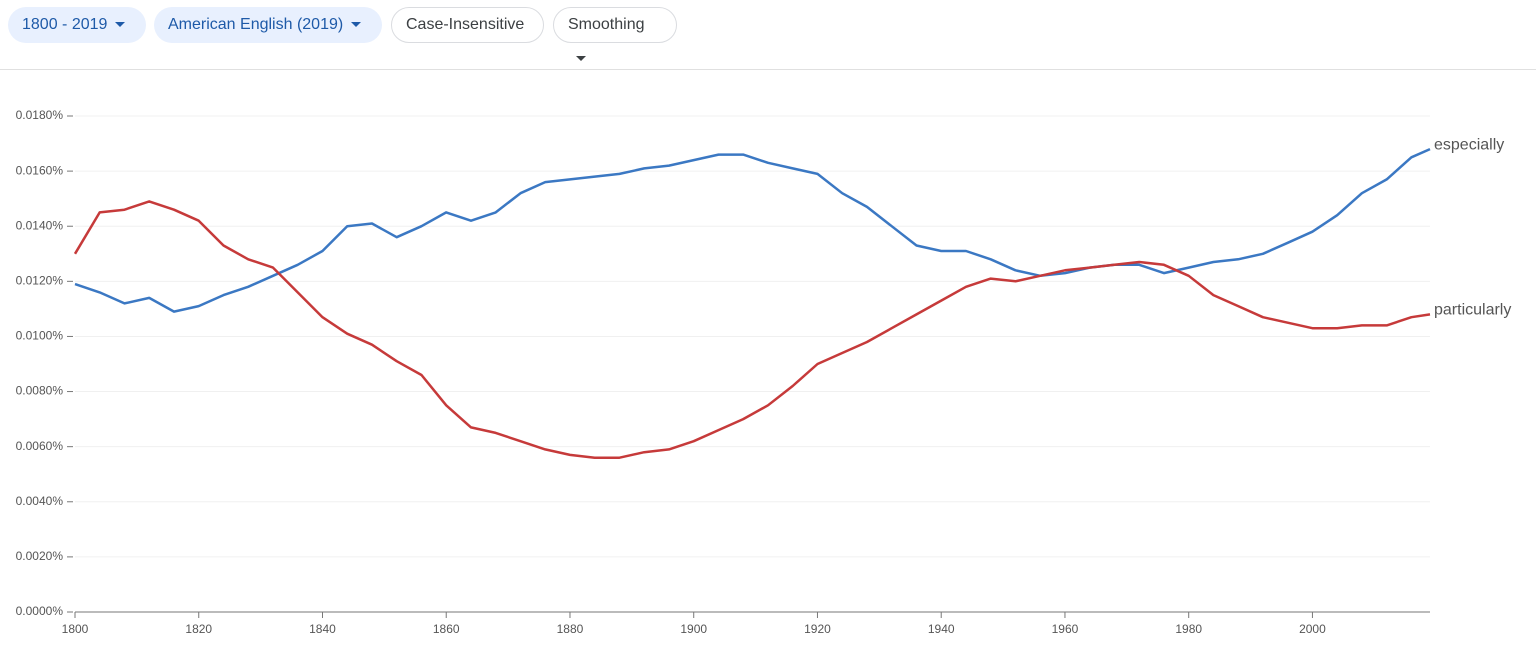  What do you see at coordinates (40, 611) in the screenshot?
I see `y-tick-label: 0.0000%` at bounding box center [40, 611].